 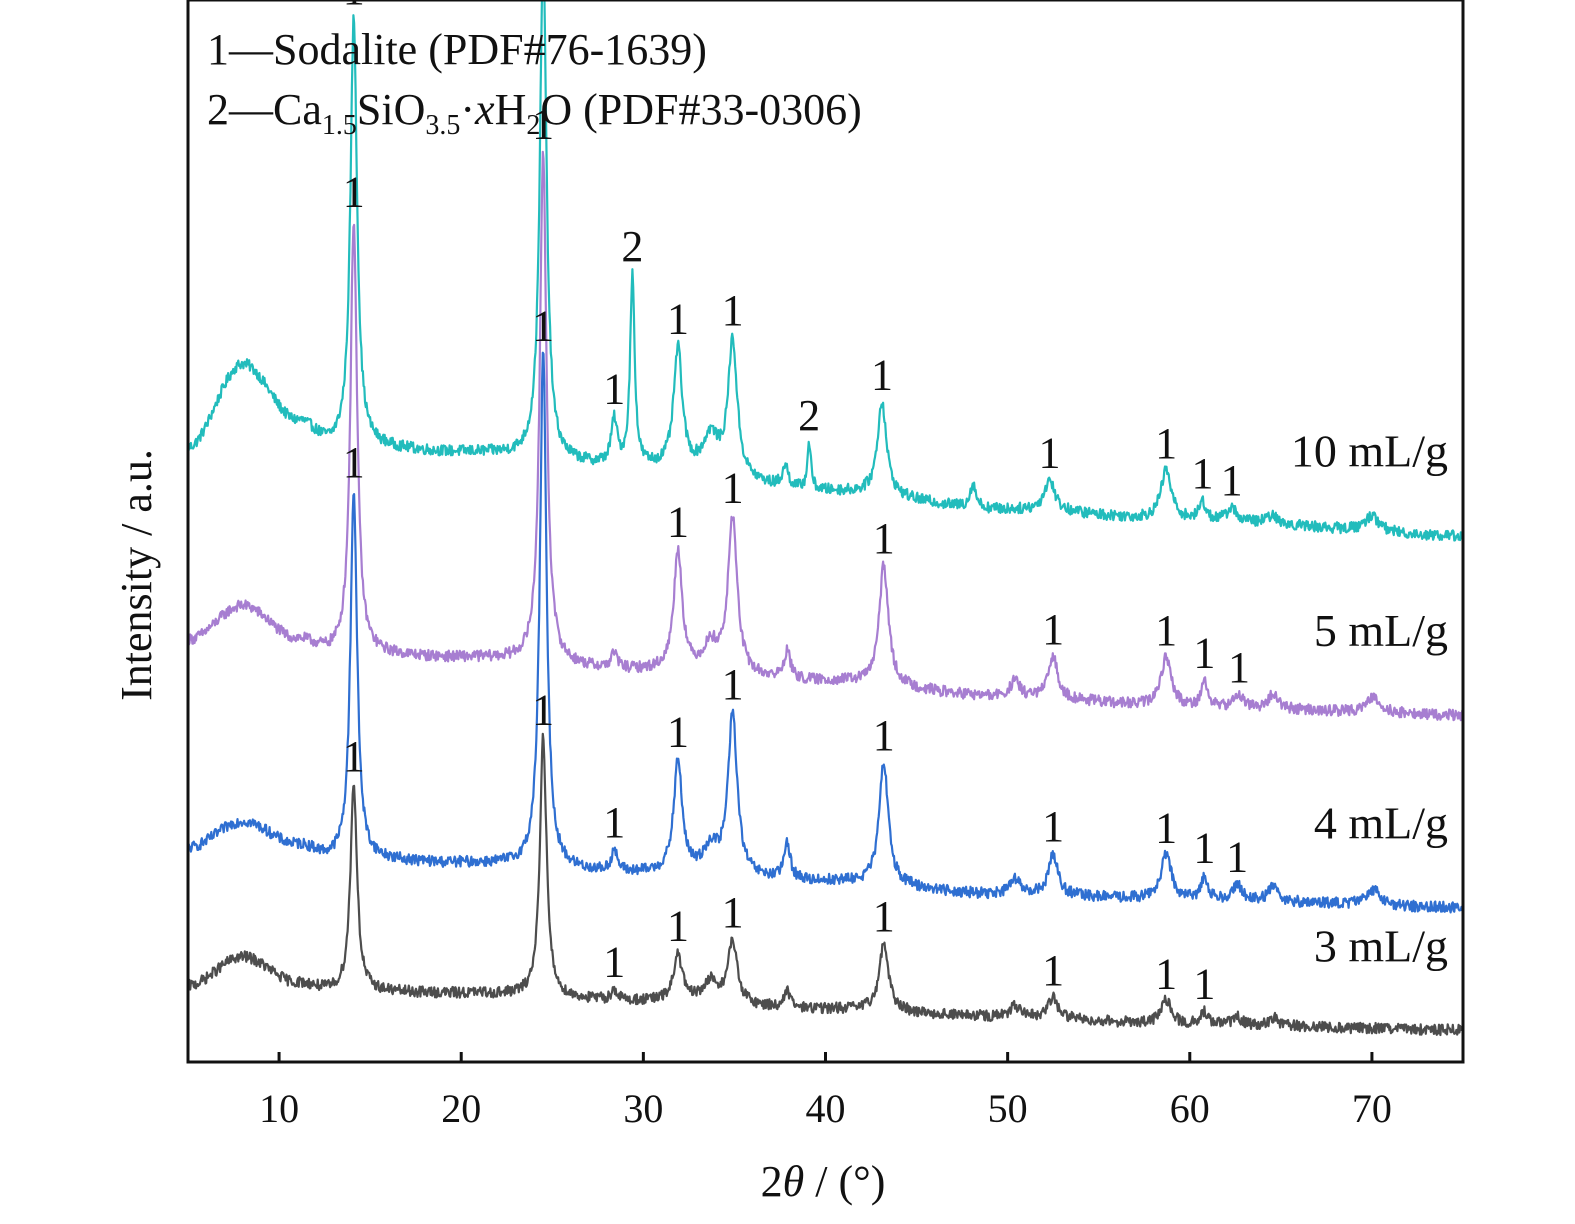 What do you see at coordinates (1203, 473) in the screenshot?
I see `peak-label-10-ml-g-13: 1` at bounding box center [1203, 473].